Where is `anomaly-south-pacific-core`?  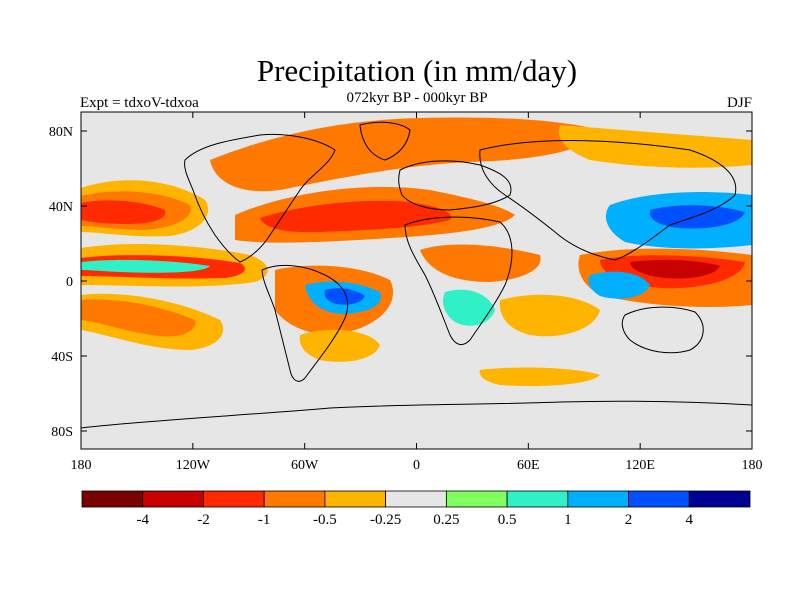 anomaly-south-pacific-core is located at coordinates (138, 318).